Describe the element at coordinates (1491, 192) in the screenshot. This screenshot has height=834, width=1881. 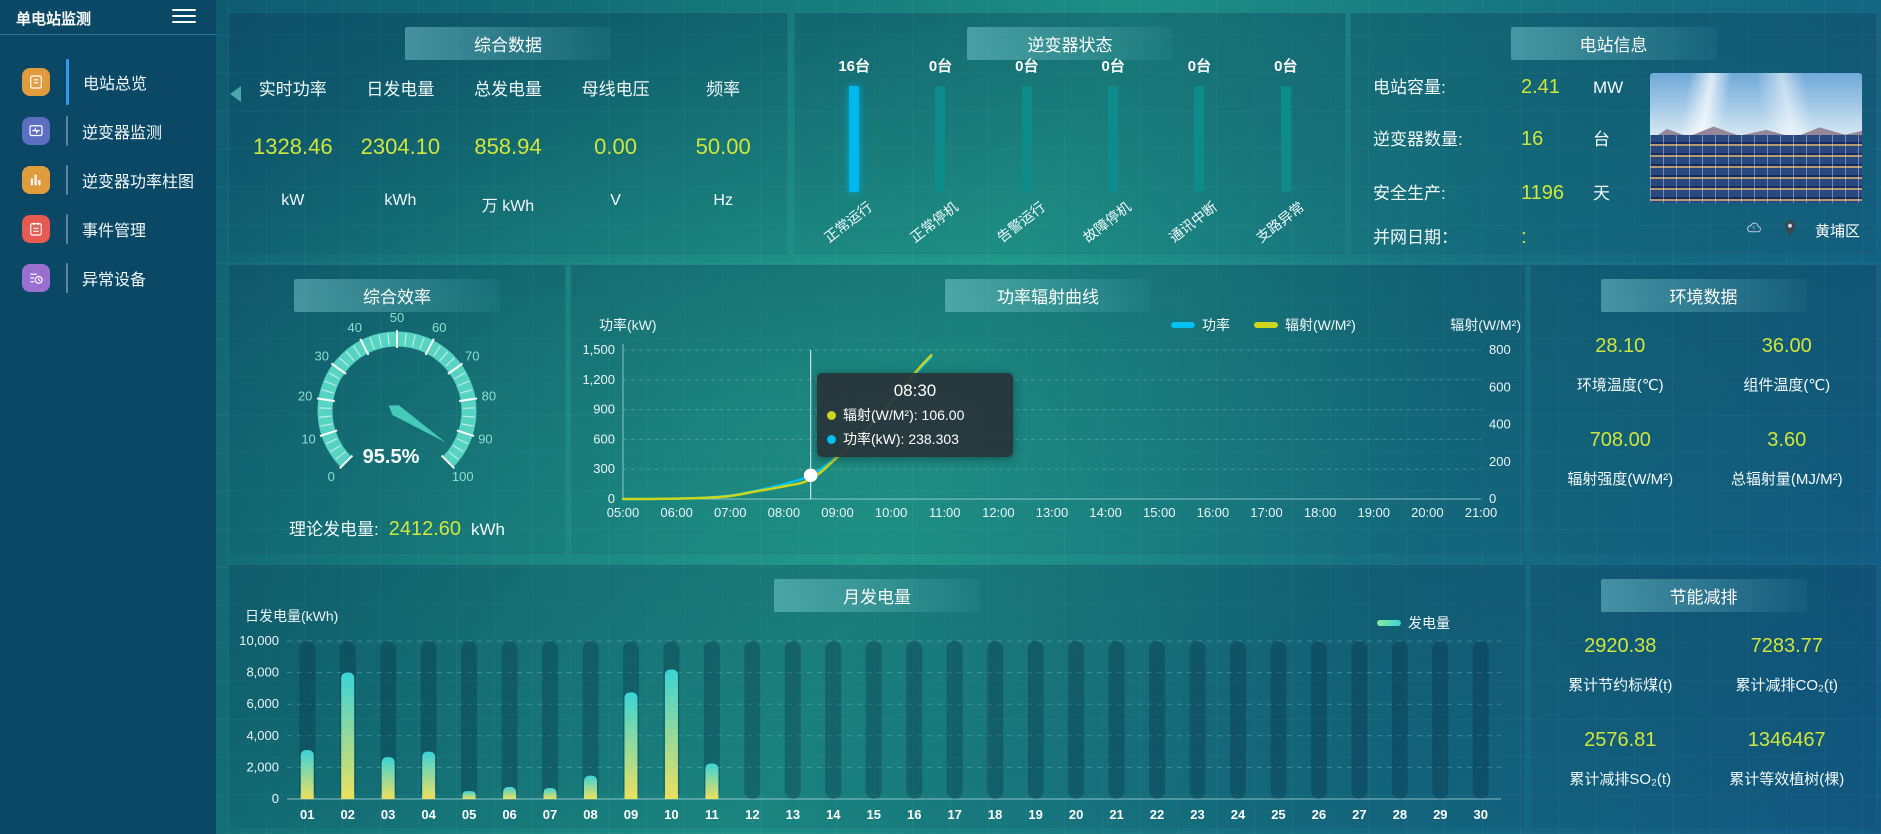
I see `station-info-row: 安全生产: 1196 天` at that location.